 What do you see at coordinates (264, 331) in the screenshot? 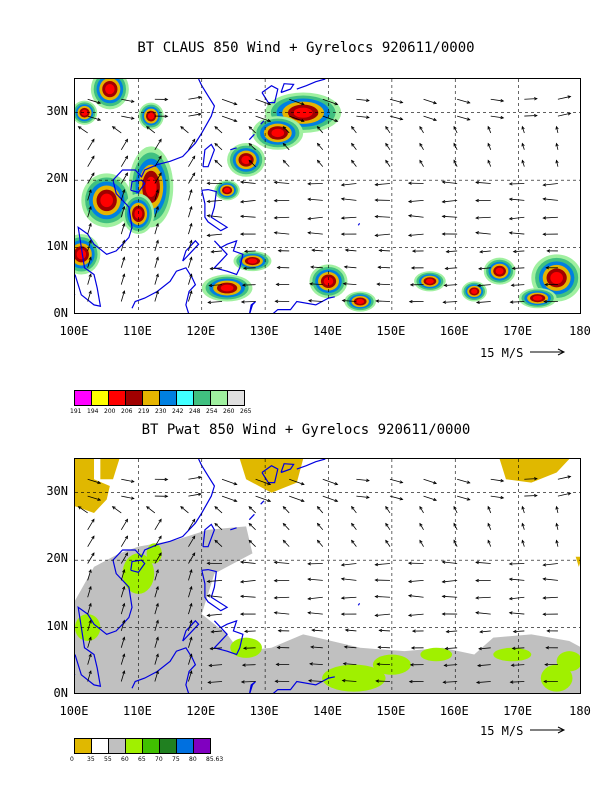
I see `lon-tick-label: 130E` at bounding box center [264, 331].